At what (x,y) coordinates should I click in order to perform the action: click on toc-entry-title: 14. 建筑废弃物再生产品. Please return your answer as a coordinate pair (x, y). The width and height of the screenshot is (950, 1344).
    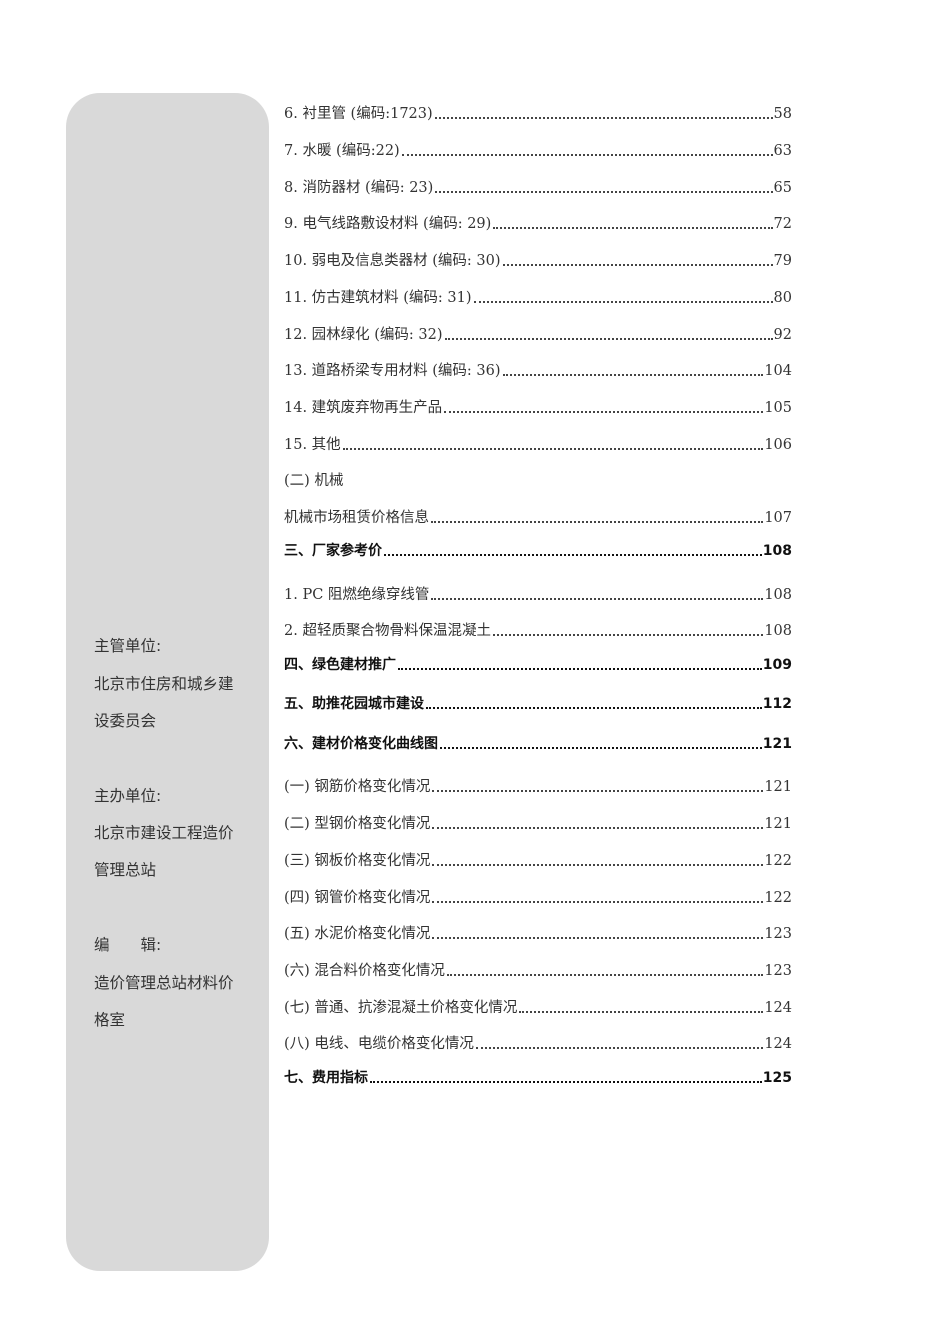
    Looking at the image, I should click on (363, 408).